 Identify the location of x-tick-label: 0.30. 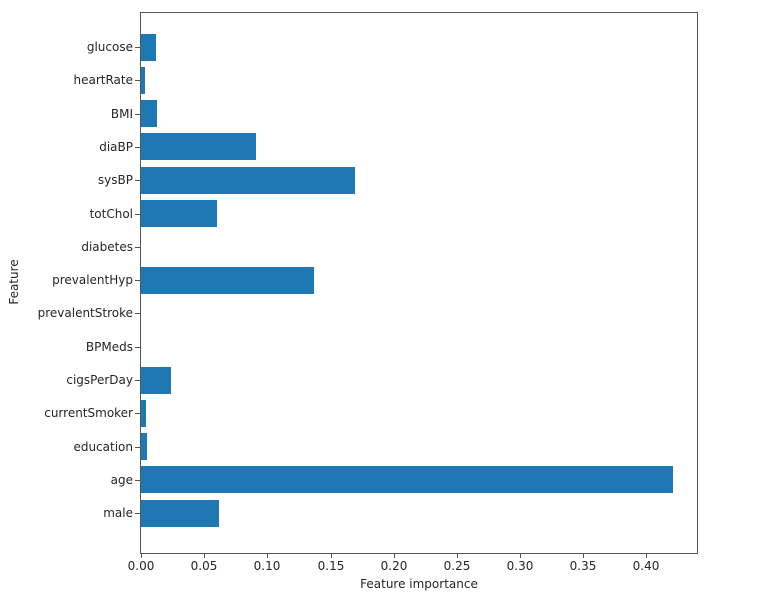
(520, 566).